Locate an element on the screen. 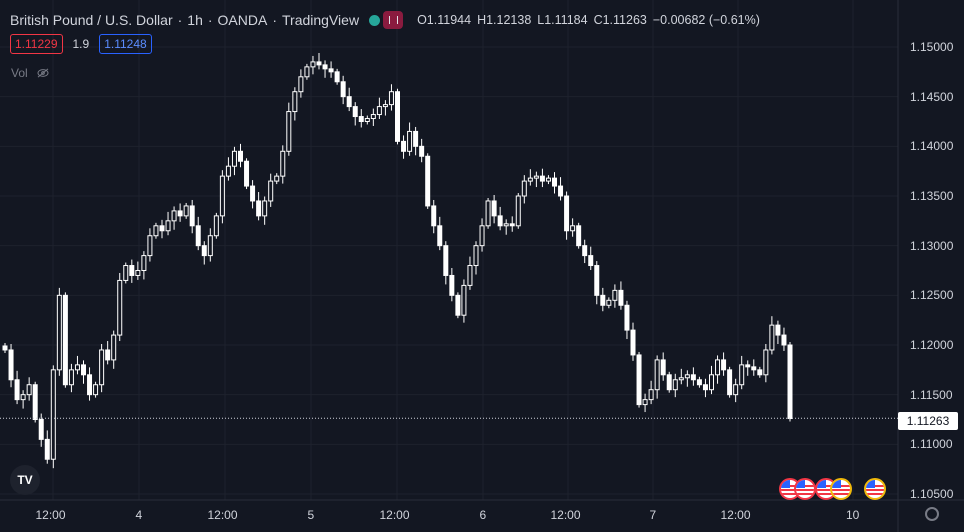  buy-price-button: 1.11248 is located at coordinates (125, 44).